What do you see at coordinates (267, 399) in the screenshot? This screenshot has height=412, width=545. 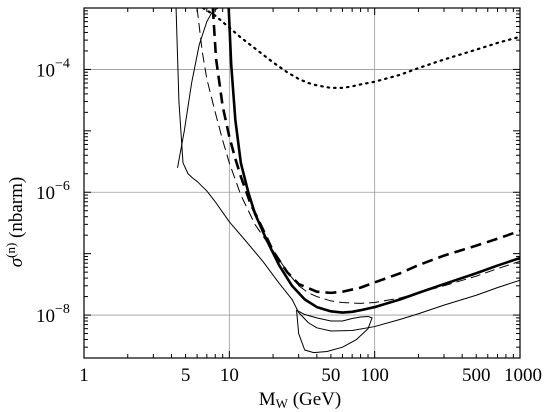 I see `x-axis-title-main: M` at bounding box center [267, 399].